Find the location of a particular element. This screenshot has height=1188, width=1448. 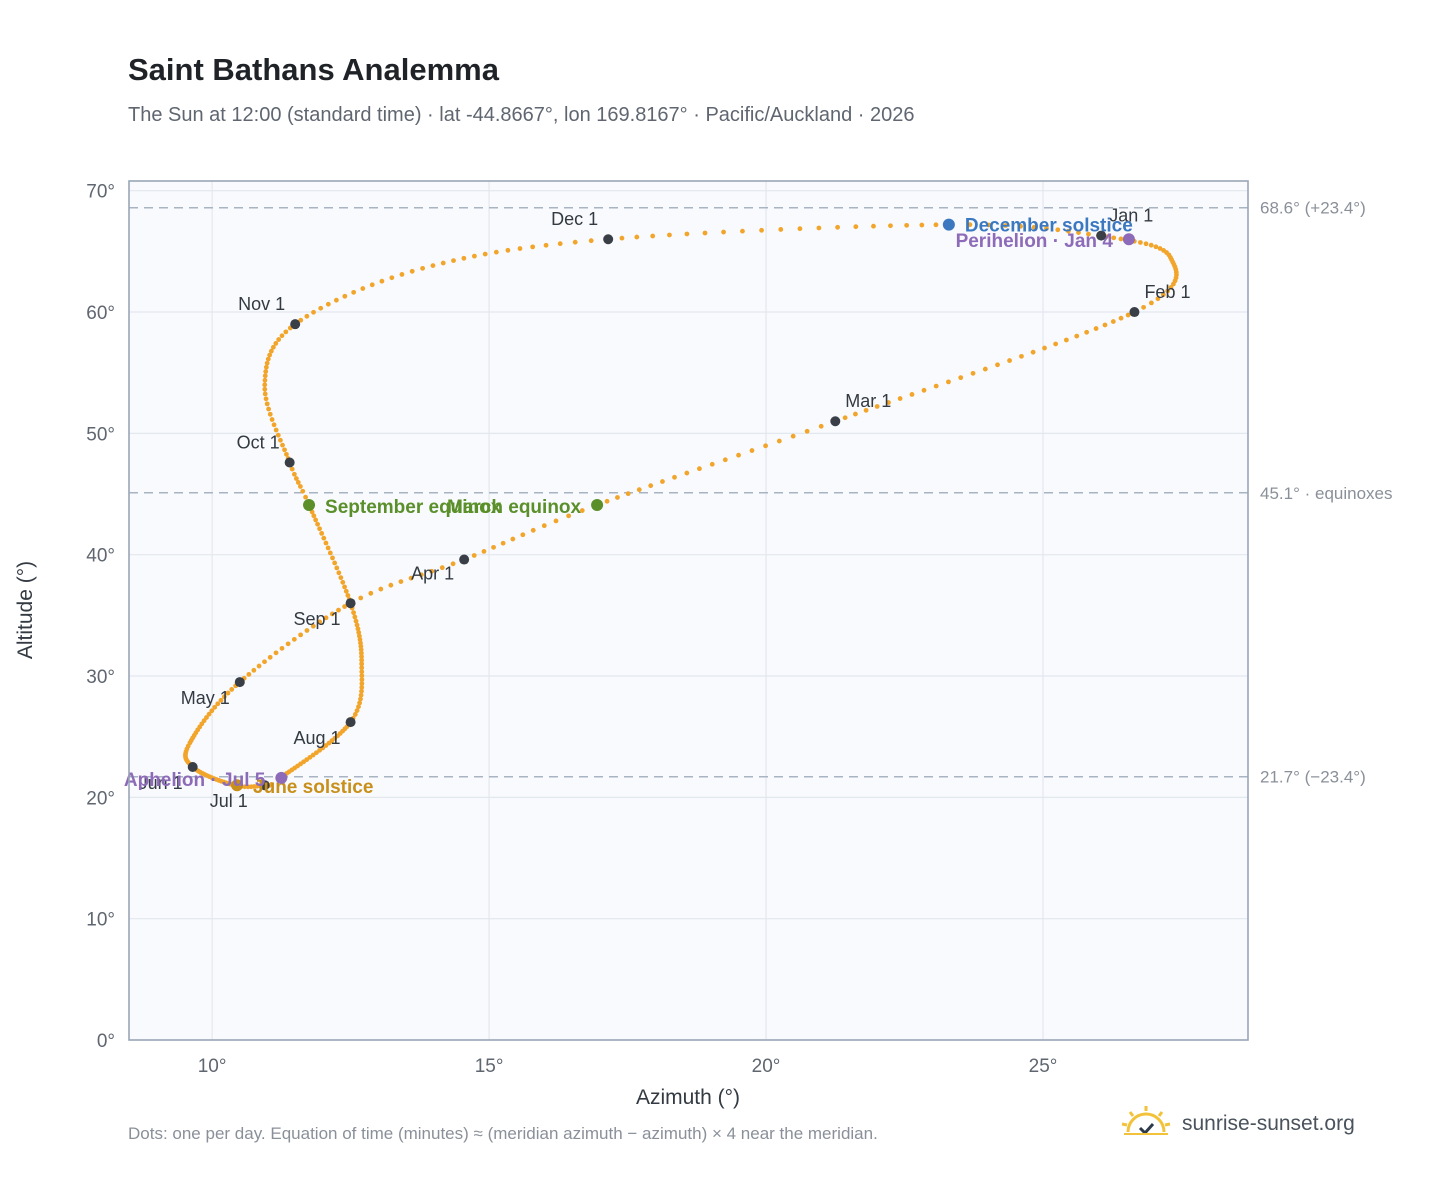

reference-line-label: 68.6° (+23.4°) is located at coordinates (1313, 208).